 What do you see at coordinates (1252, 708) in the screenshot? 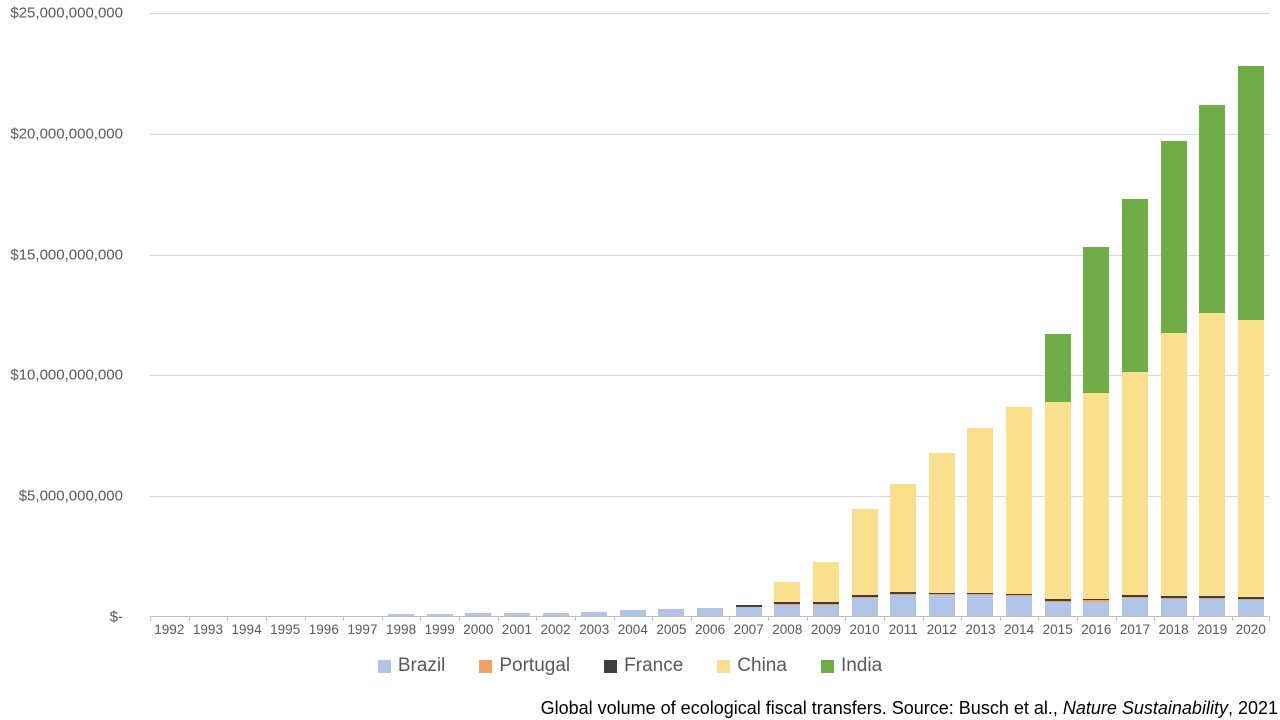
I see `caption-year: , 2021` at bounding box center [1252, 708].